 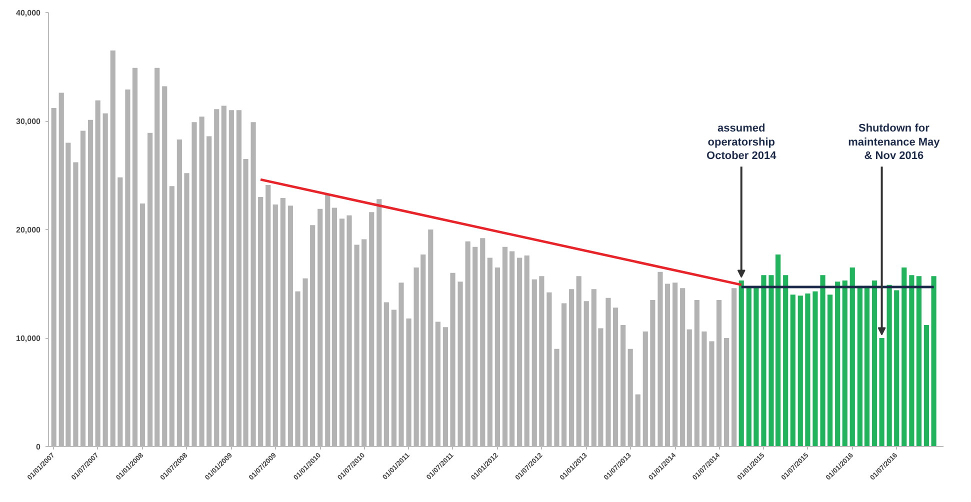 I want to click on y-tick-label: 10,000, so click(x=29, y=338).